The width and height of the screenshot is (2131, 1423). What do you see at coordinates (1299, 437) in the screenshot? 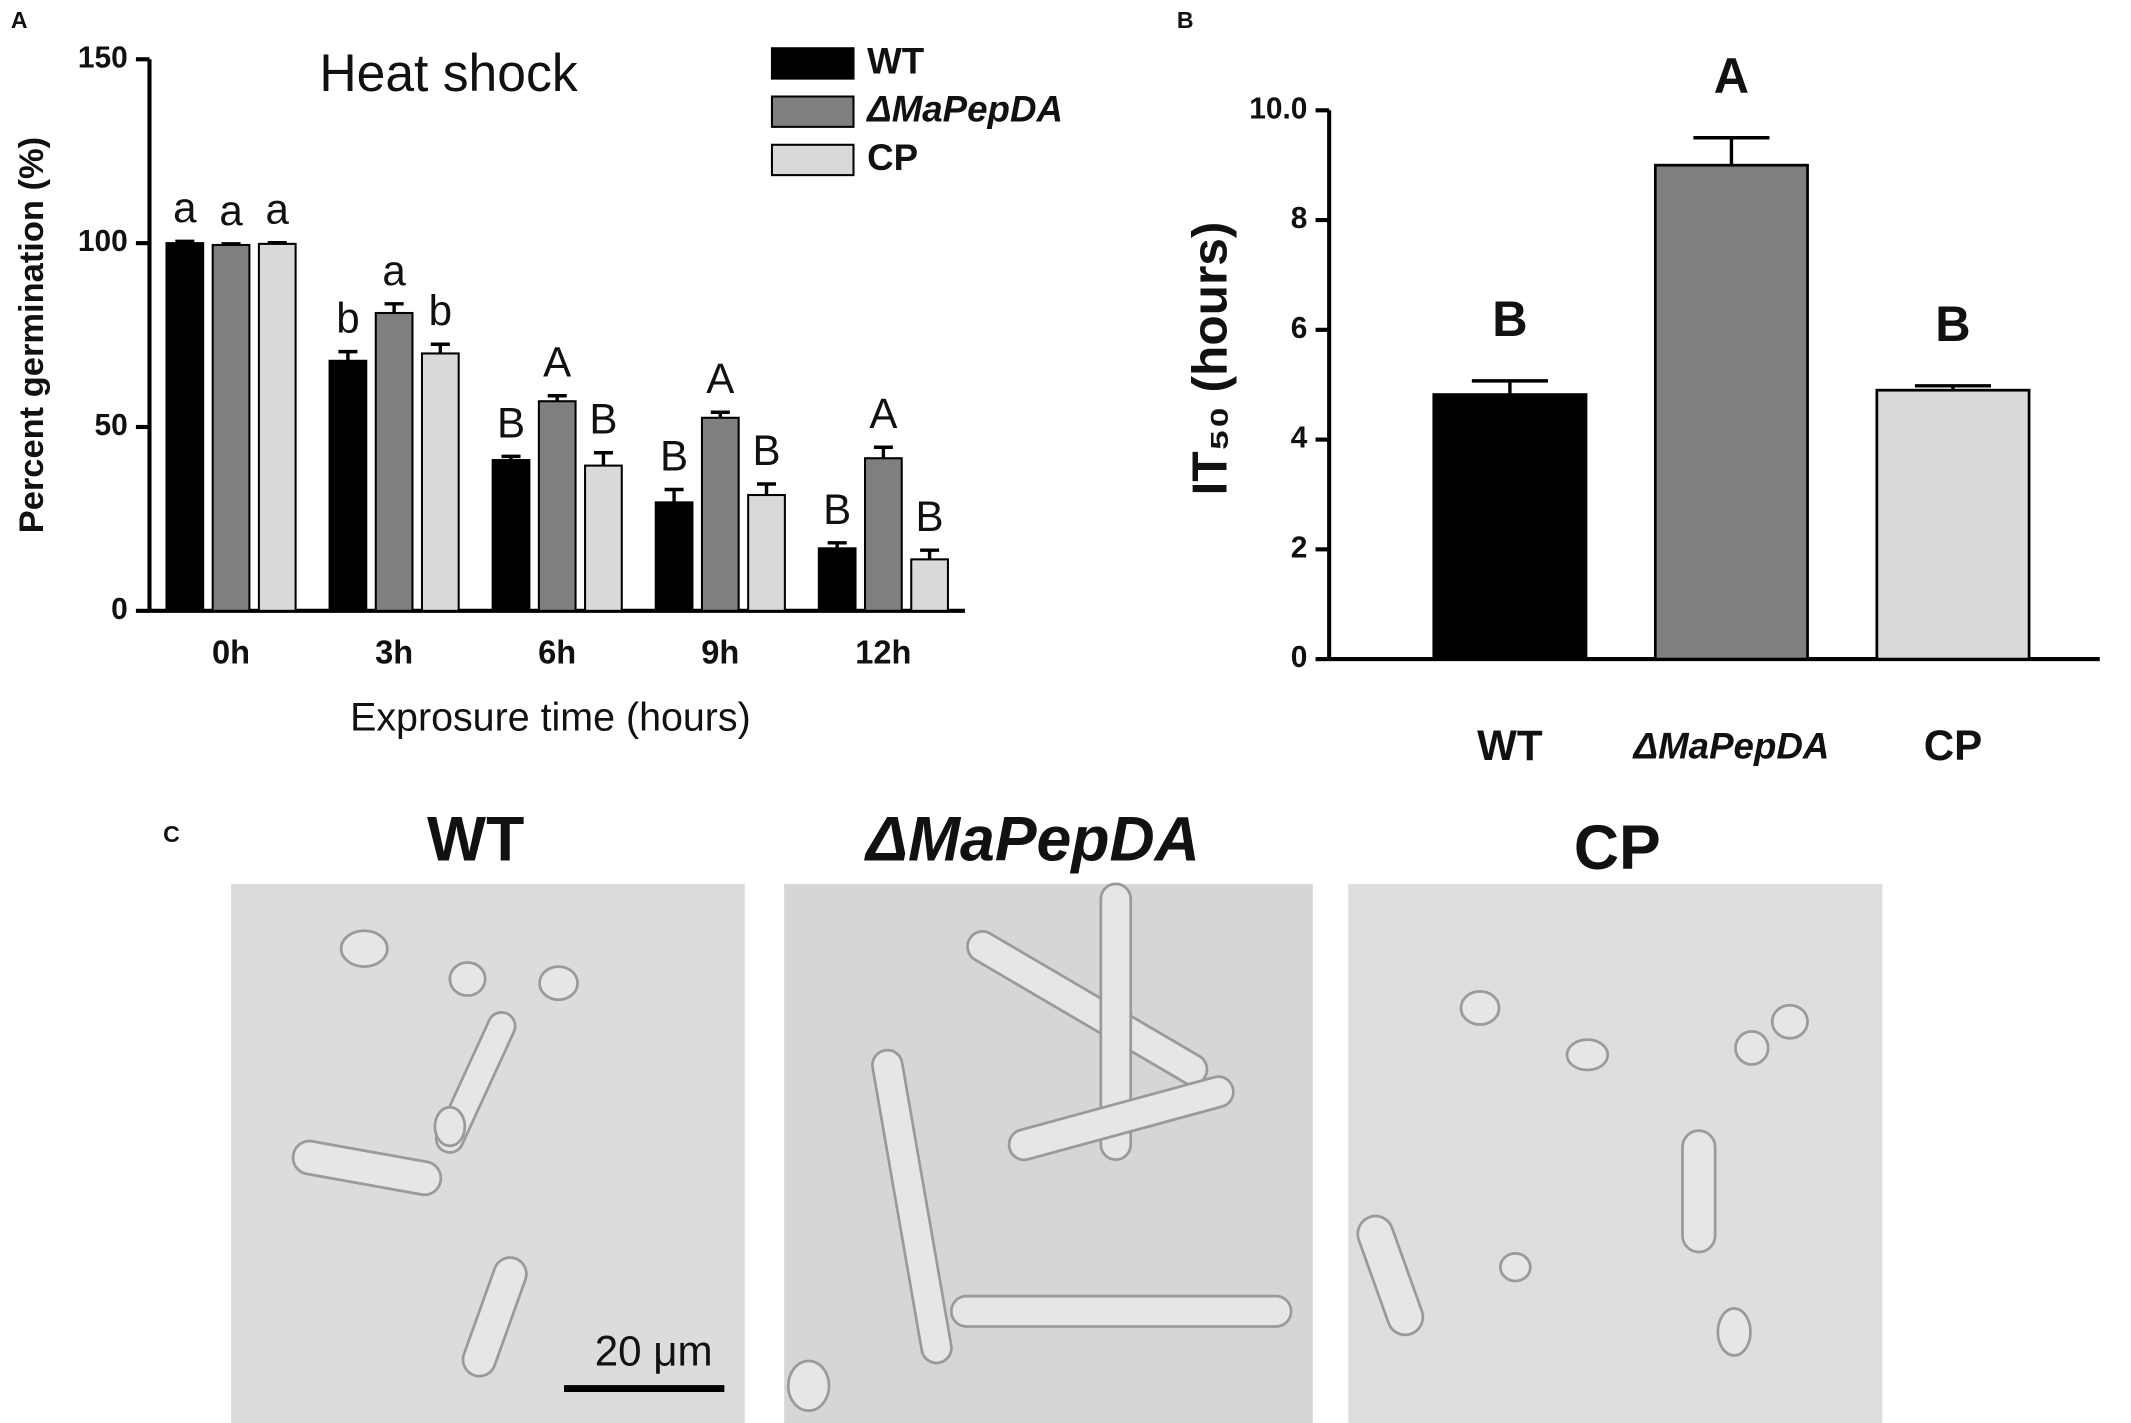
I see `y-tick-label: 4` at bounding box center [1299, 437].